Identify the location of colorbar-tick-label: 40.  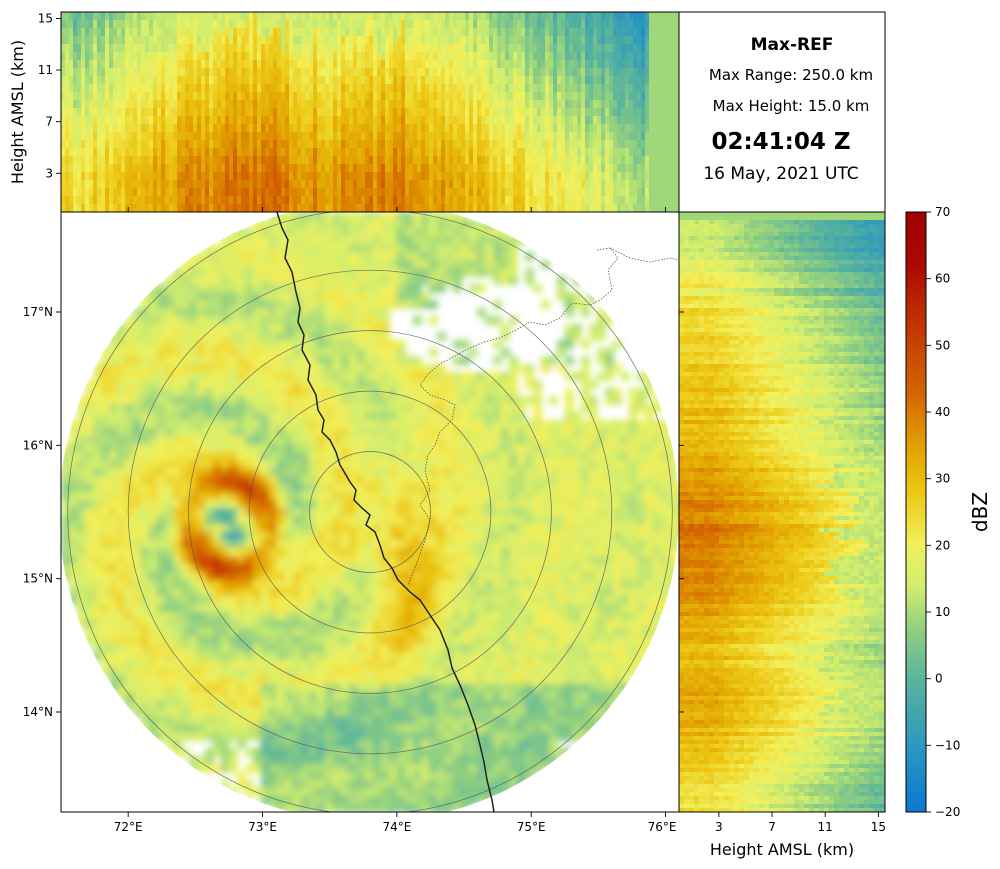
(942, 412).